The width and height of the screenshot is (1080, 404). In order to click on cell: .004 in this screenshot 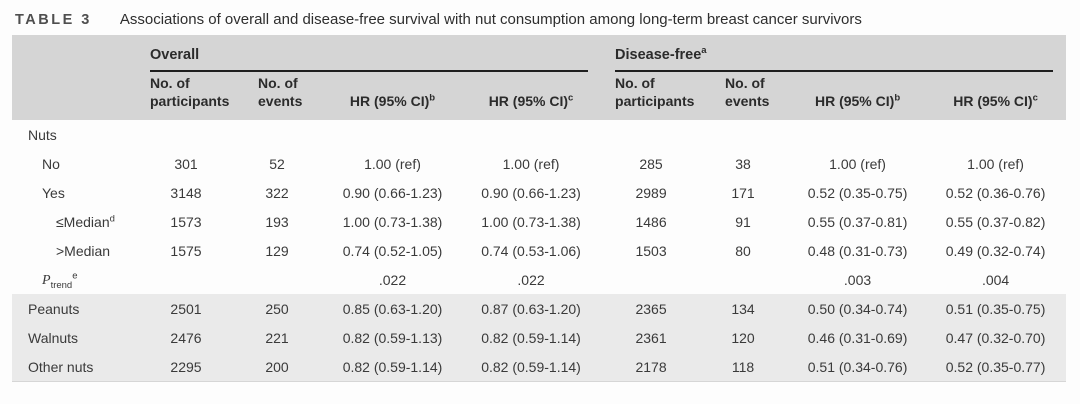, I will do `click(995, 279)`.